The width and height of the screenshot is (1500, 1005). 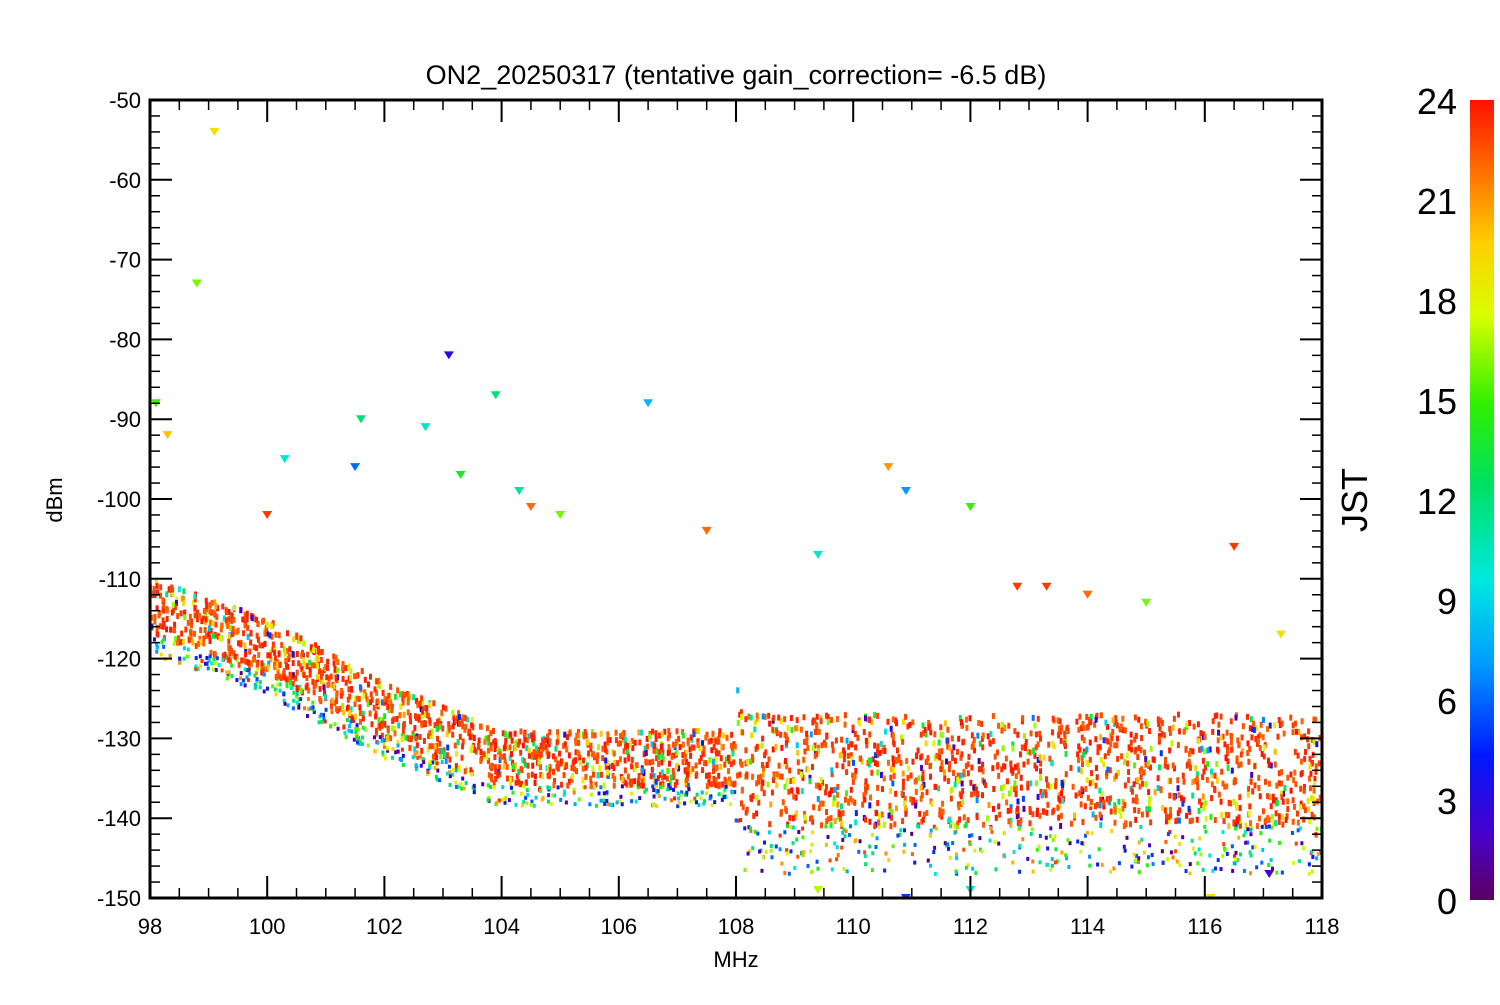 I want to click on colorbar-ticks: 24 21 18 15 12 9 6 3 0, so click(x=1437, y=501).